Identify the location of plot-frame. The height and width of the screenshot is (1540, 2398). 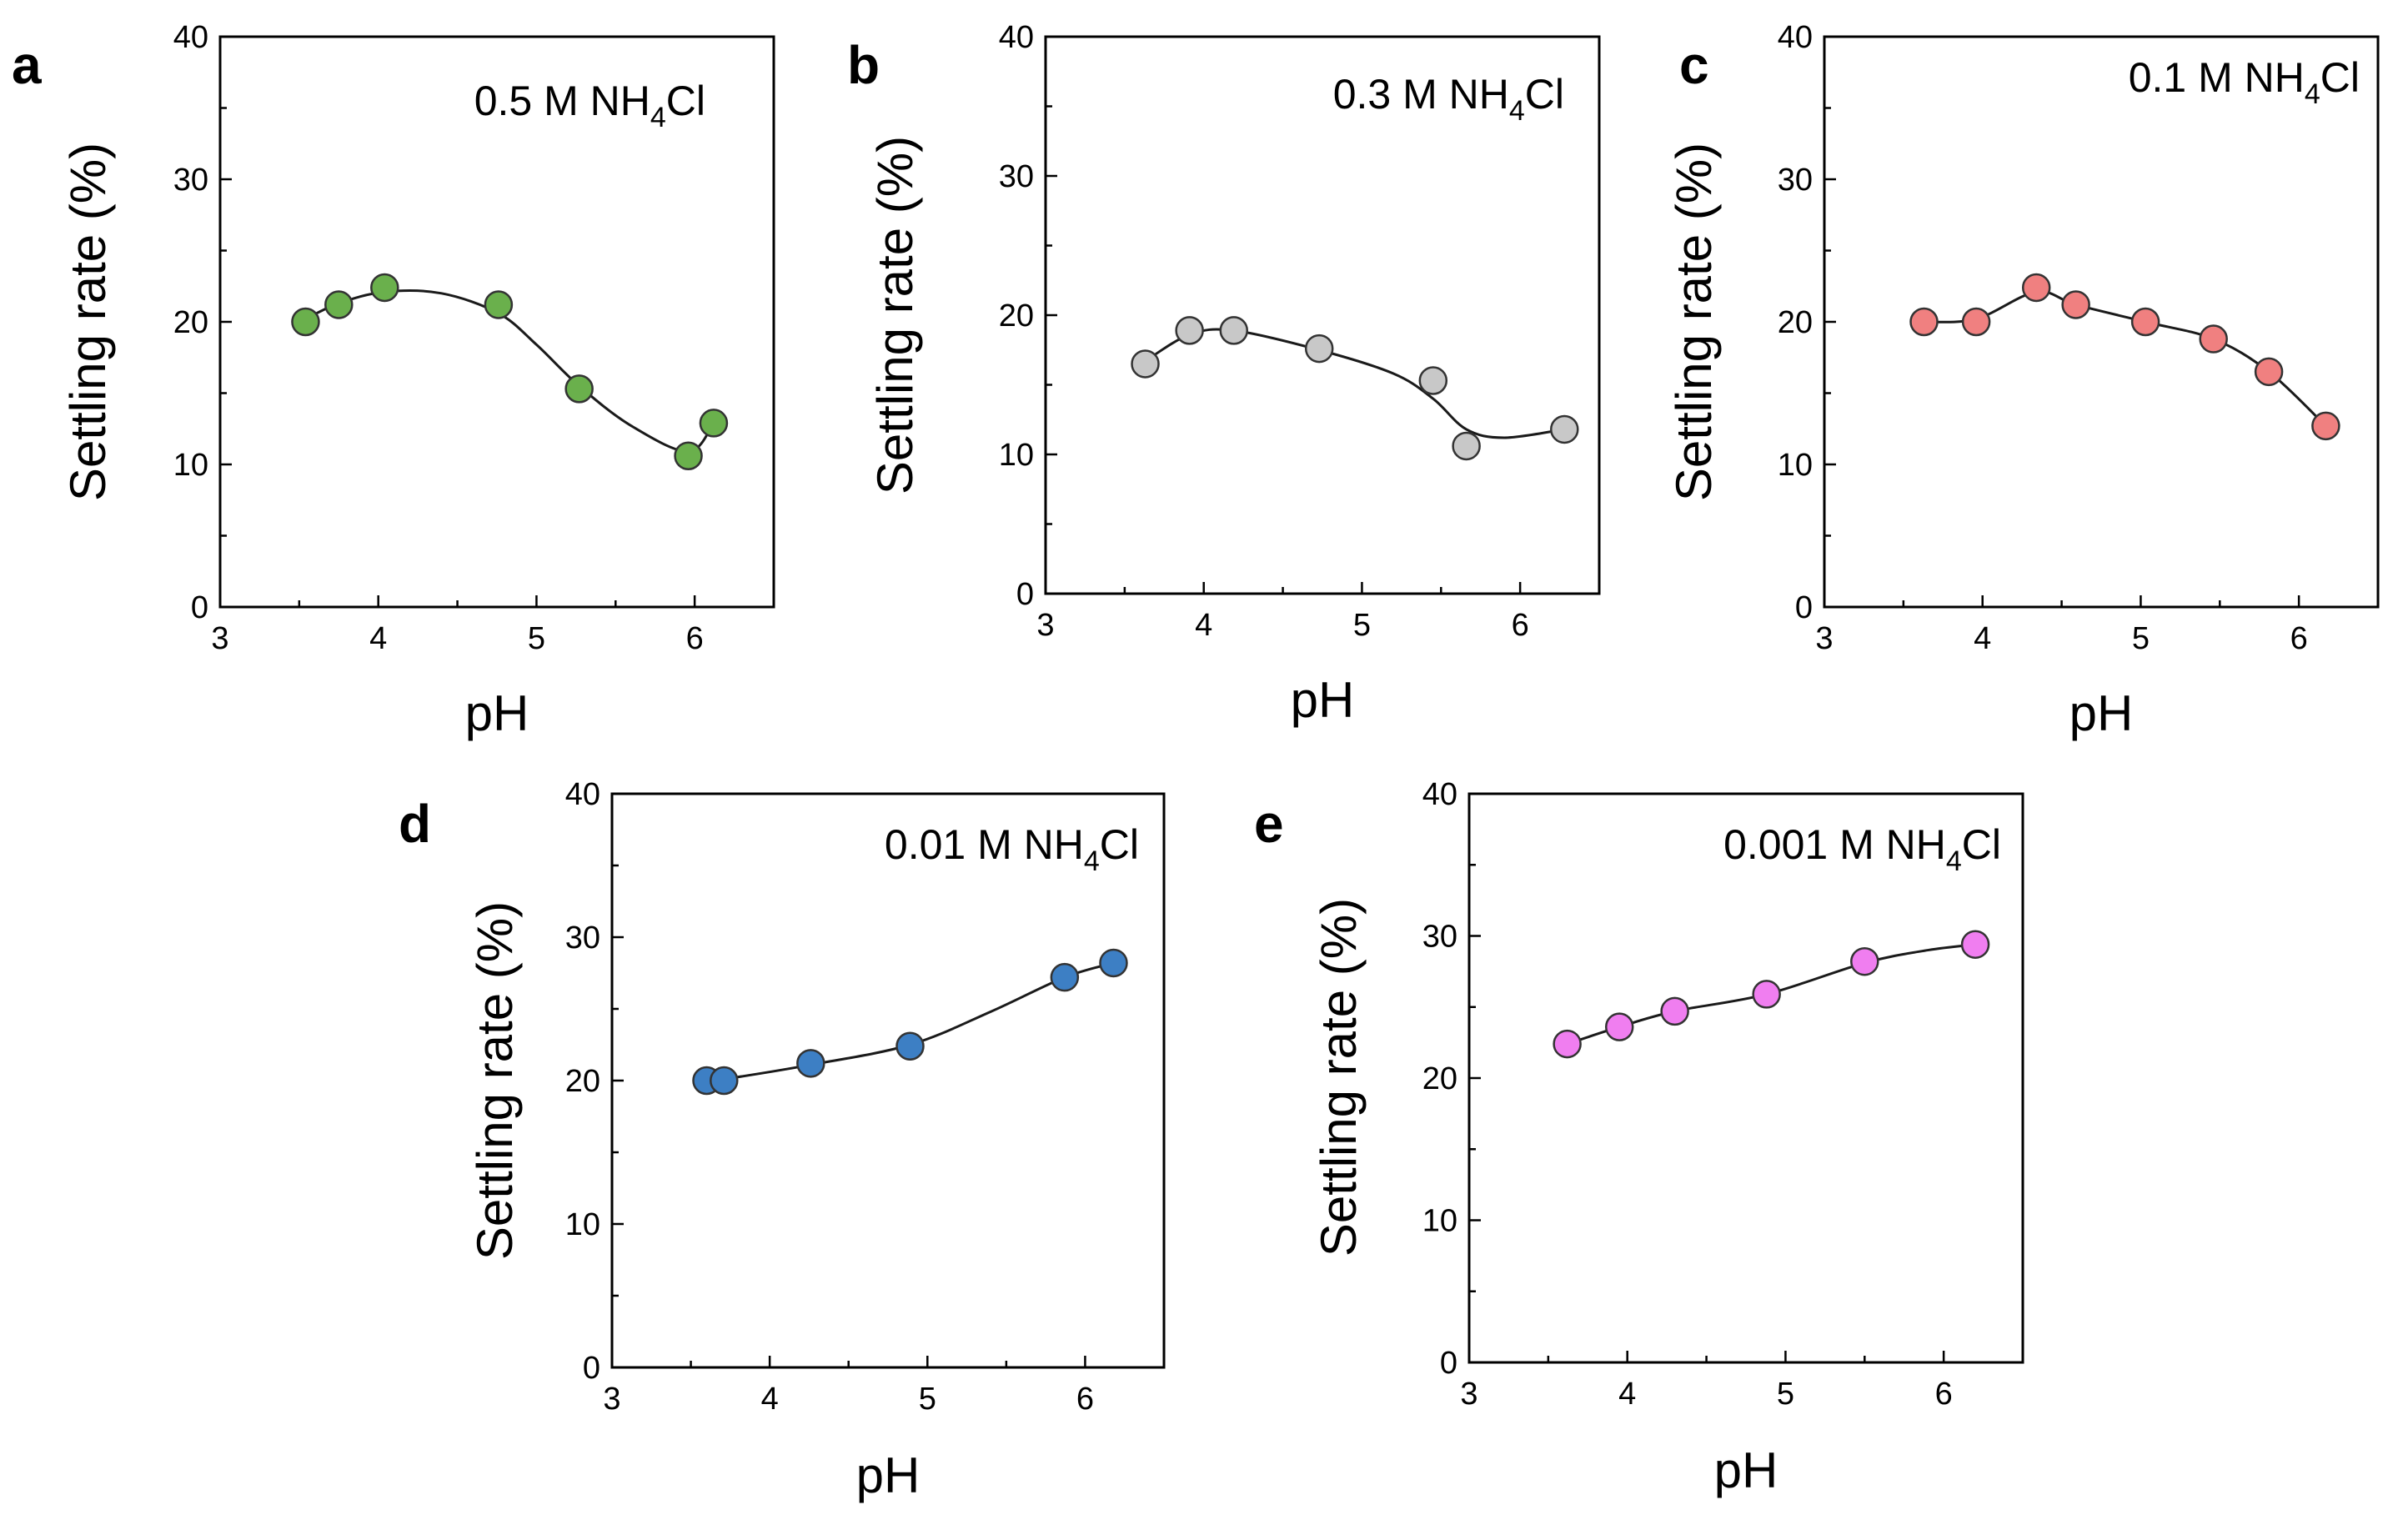
(1745, 1078).